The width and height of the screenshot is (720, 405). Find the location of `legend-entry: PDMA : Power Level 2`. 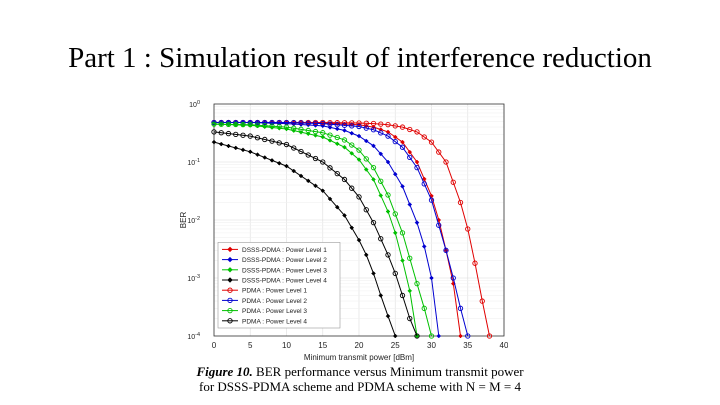

legend-entry: PDMA : Power Level 2 is located at coordinates (274, 301).